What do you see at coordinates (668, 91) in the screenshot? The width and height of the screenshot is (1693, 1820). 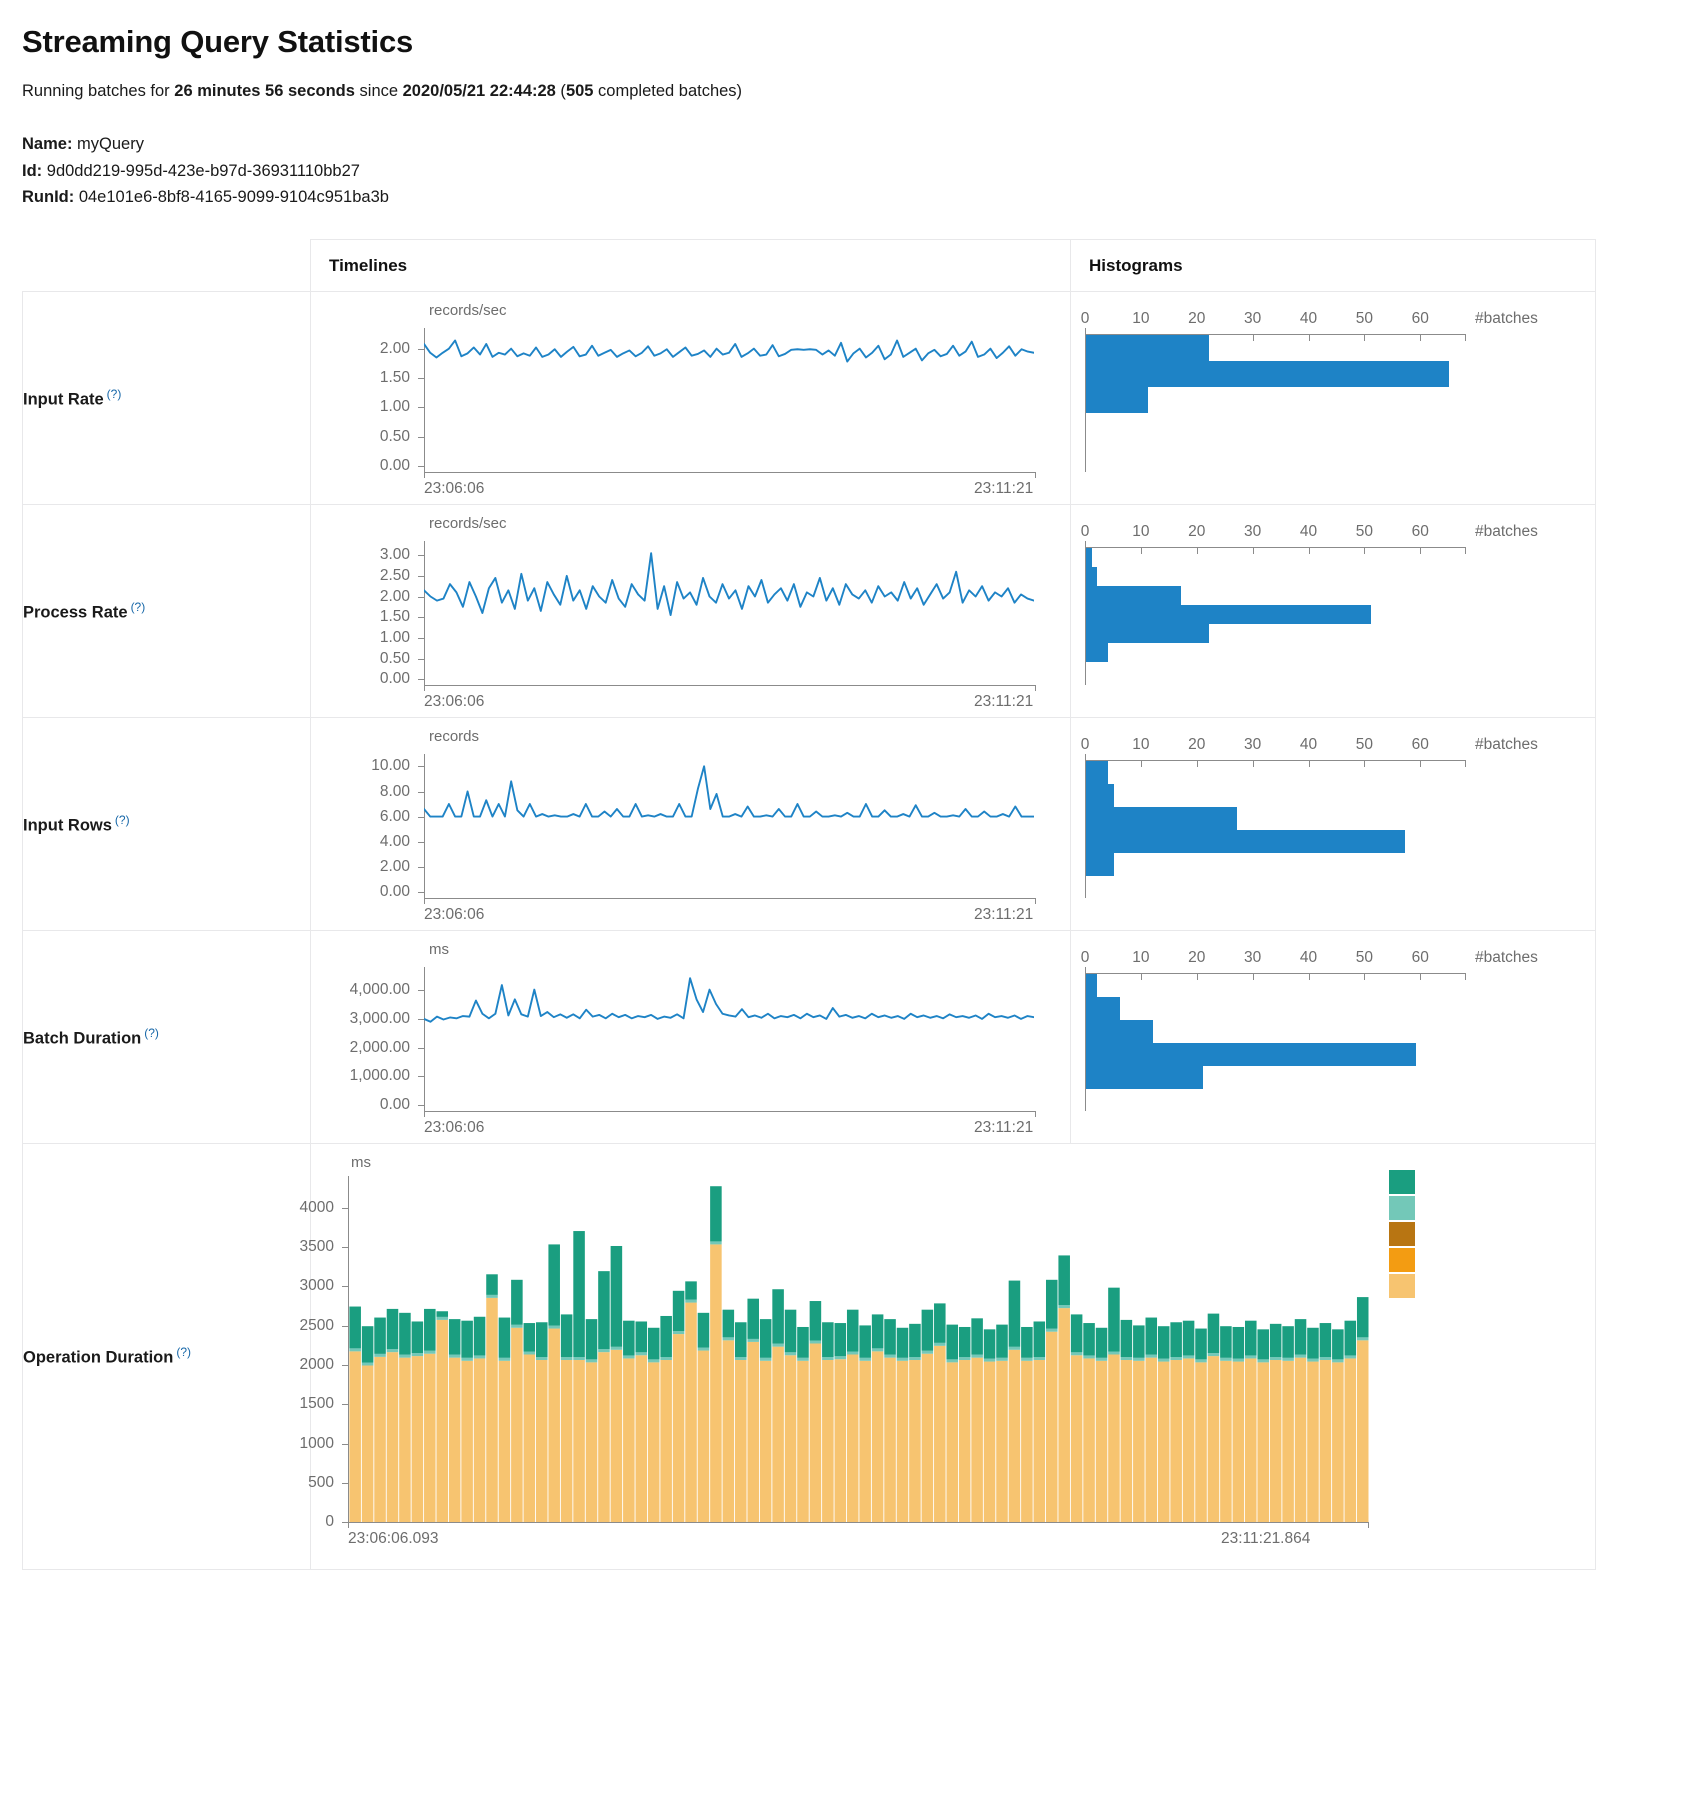 I see `batches-suffix: completed batches)` at bounding box center [668, 91].